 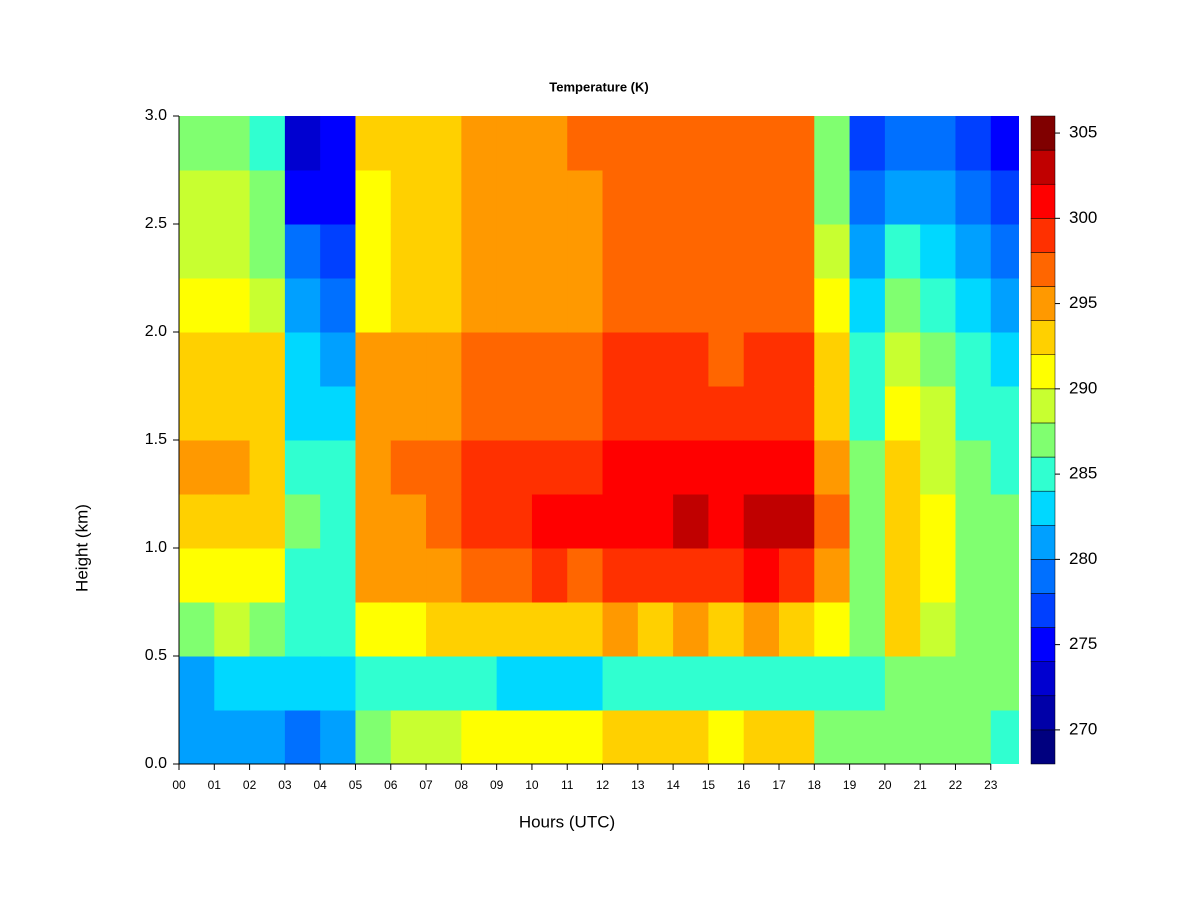 What do you see at coordinates (991, 785) in the screenshot?
I see `x-tick-label: 23` at bounding box center [991, 785].